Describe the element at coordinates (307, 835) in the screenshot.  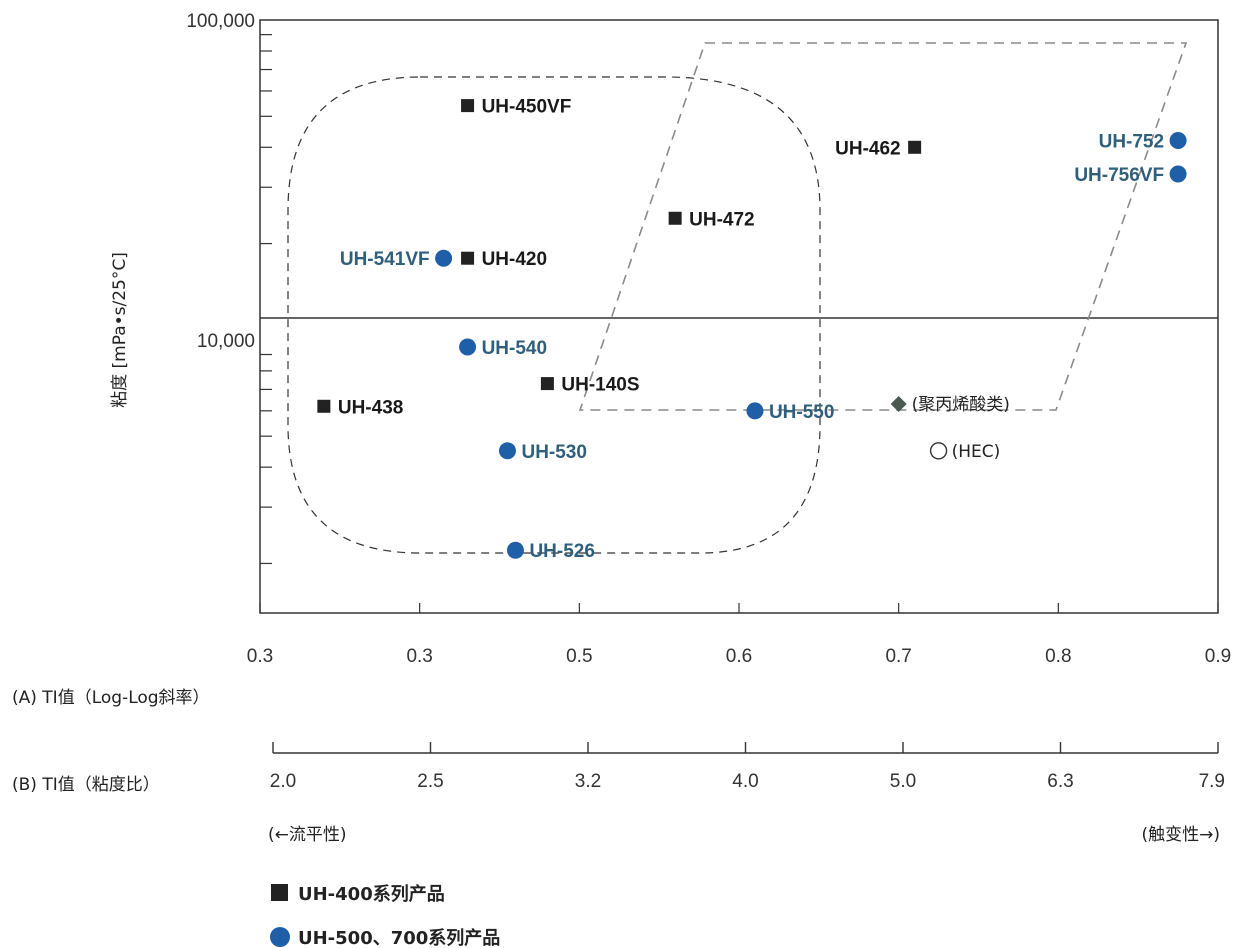
I see `leveling-note: (←流平性)` at that location.